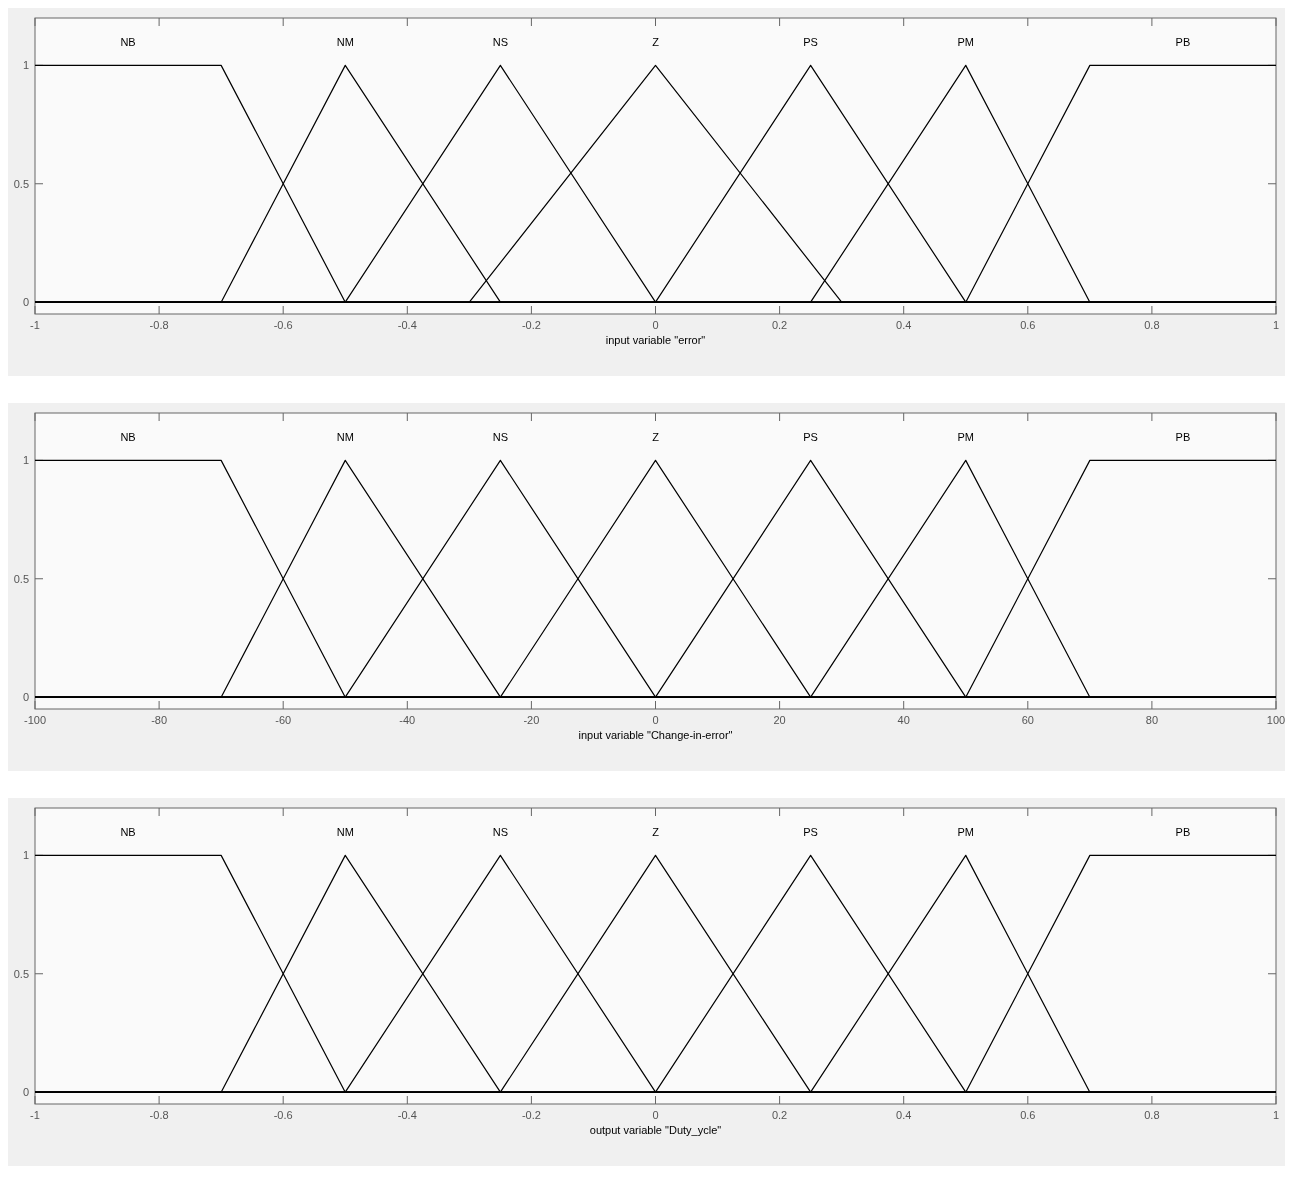 The height and width of the screenshot is (1203, 1293). What do you see at coordinates (1276, 720) in the screenshot?
I see `x-tick-label: 100` at bounding box center [1276, 720].